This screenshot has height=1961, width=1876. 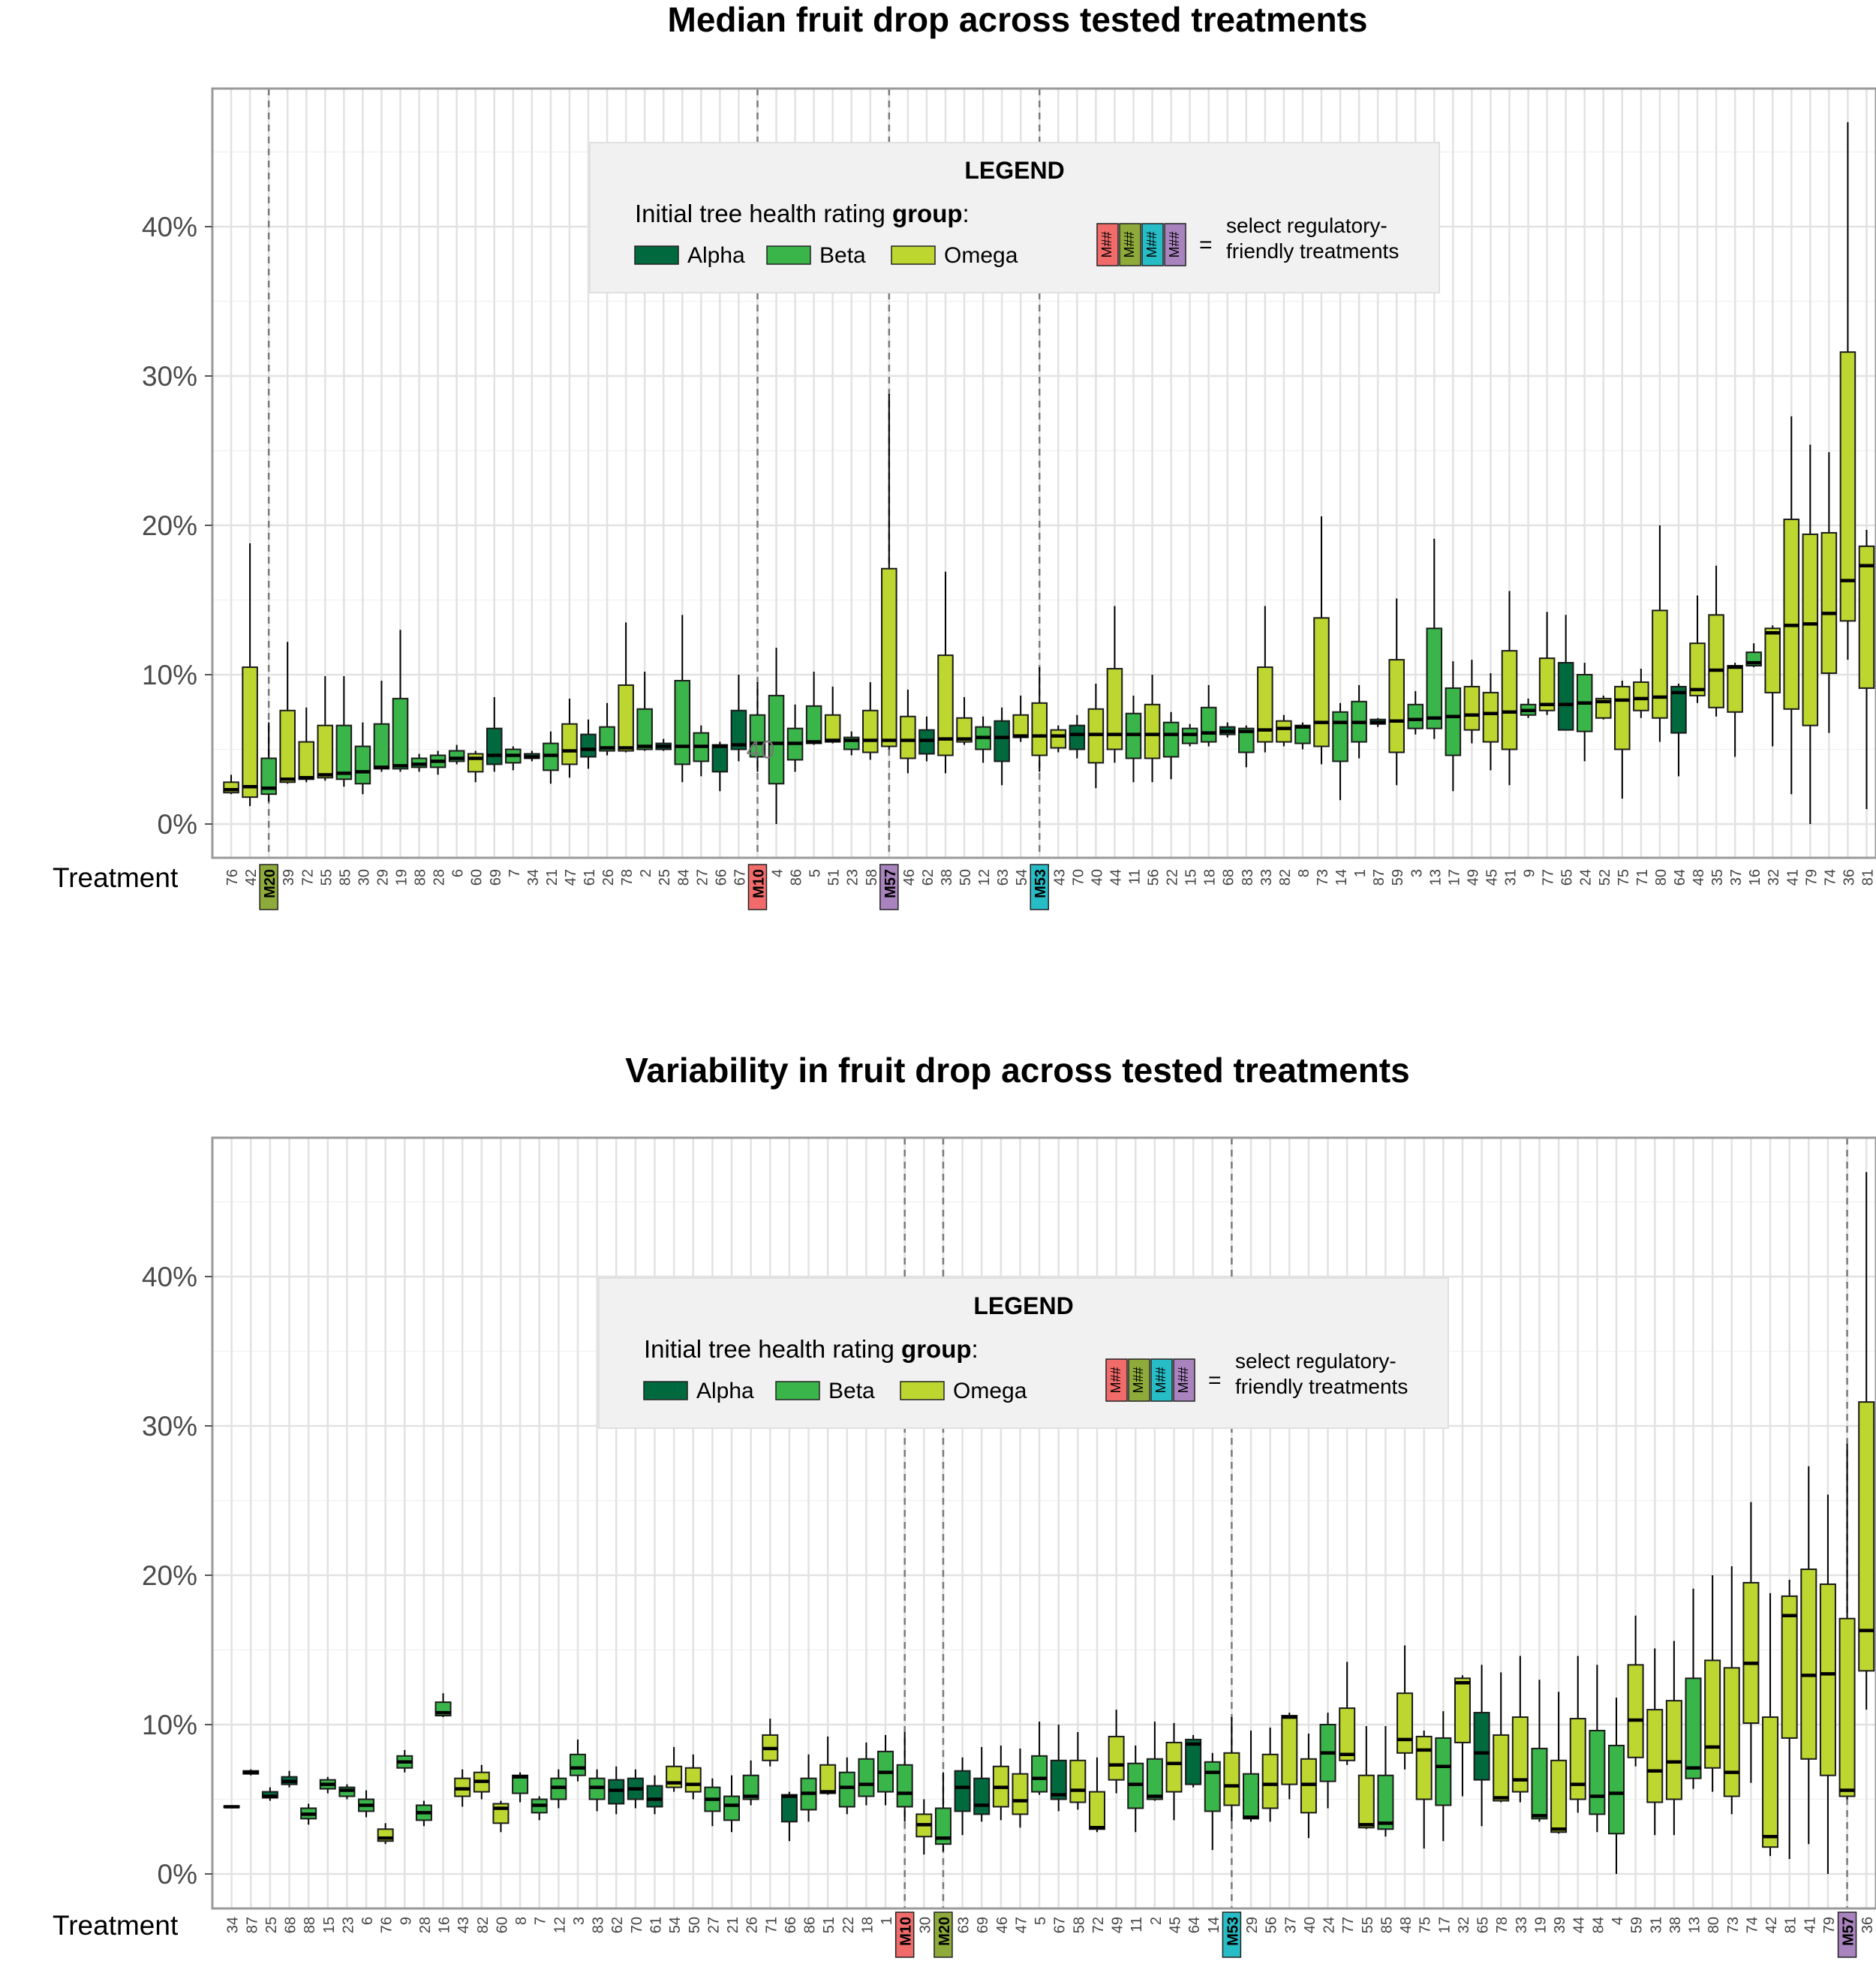 I want to click on x-tick-label: 55, so click(x=1368, y=1925).